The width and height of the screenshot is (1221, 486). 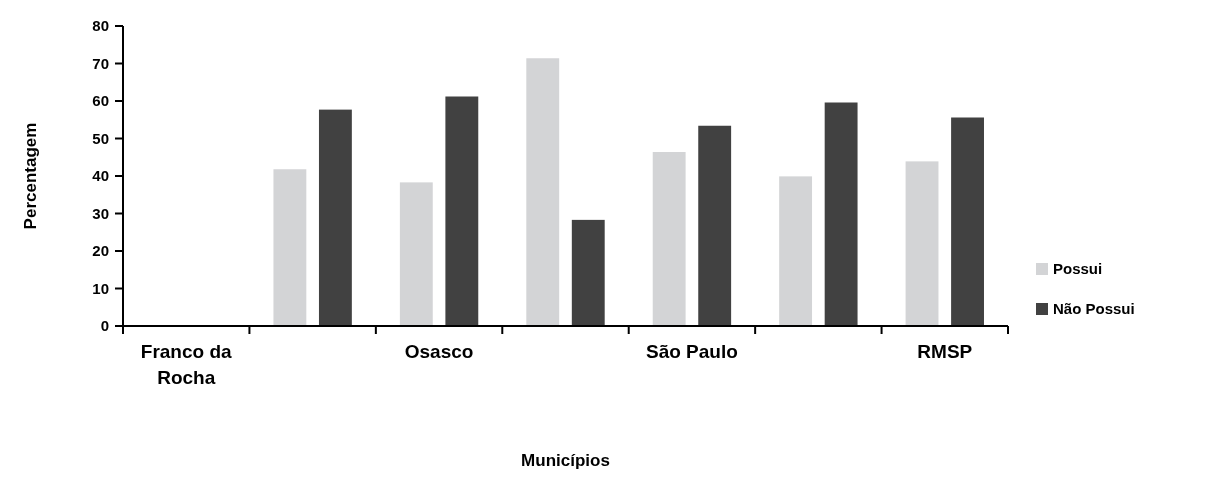 I want to click on y-tick-label: 80, so click(x=100, y=26).